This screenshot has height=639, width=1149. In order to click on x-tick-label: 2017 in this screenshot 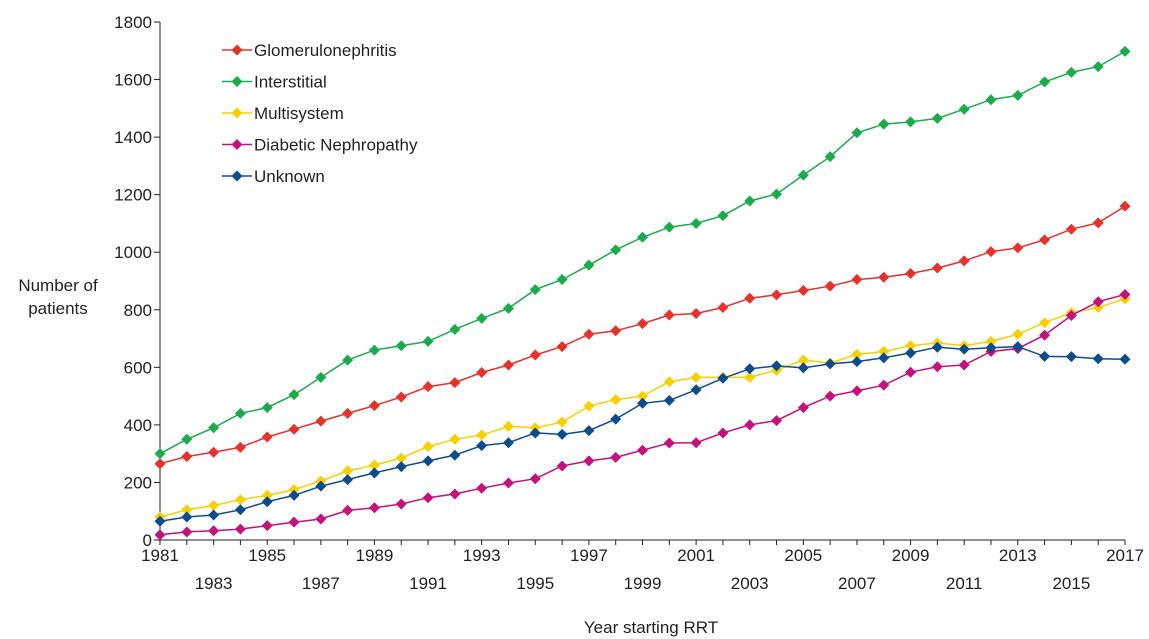, I will do `click(1125, 555)`.